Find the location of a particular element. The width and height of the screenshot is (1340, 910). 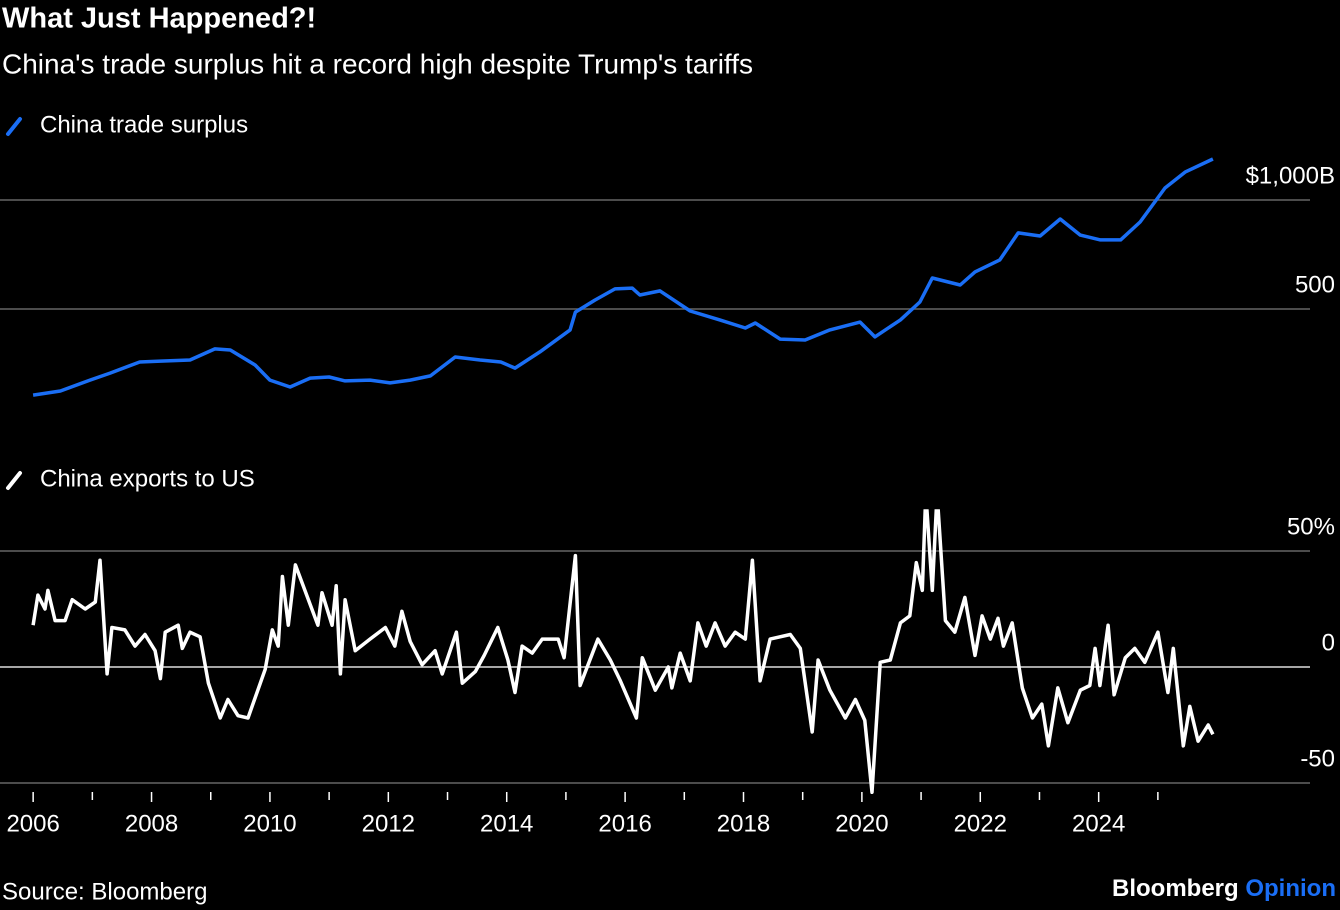

y-tick-label: $1,000B is located at coordinates (1290, 175).